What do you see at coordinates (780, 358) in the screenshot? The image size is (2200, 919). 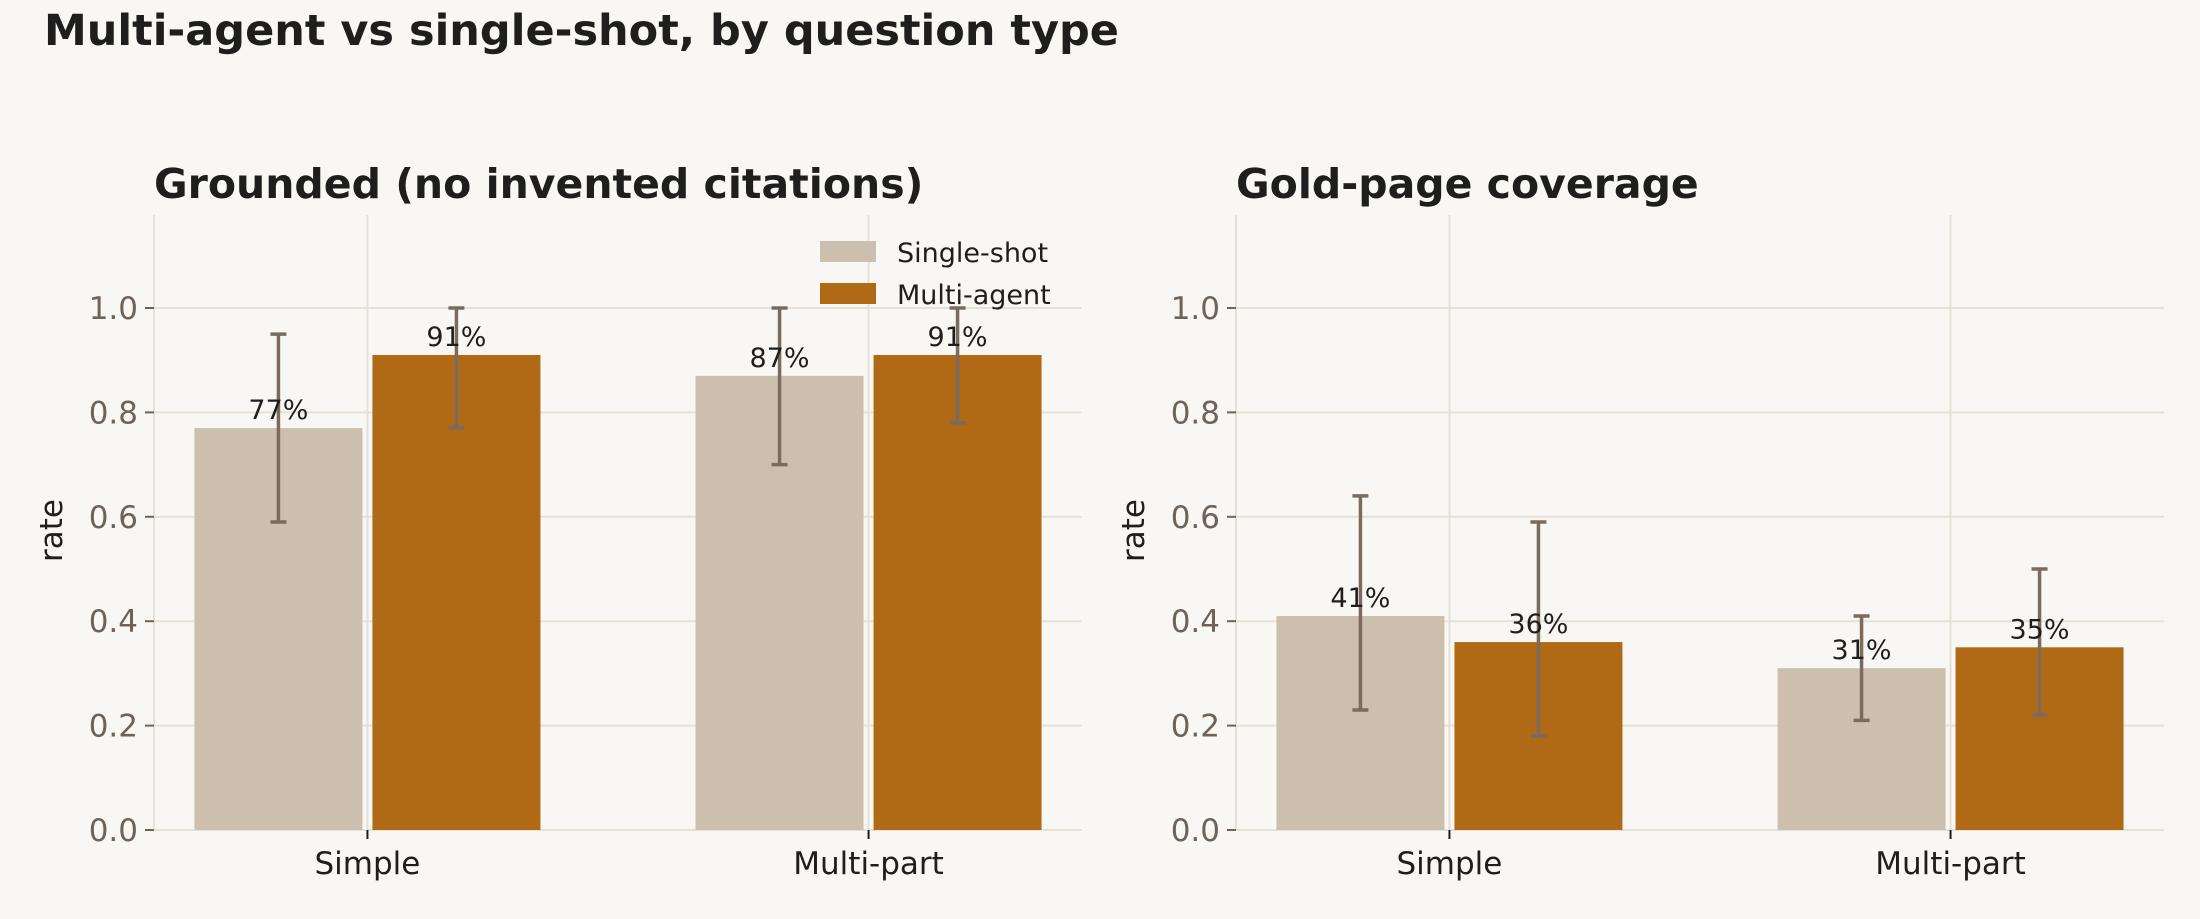 I see `data-label: 87%` at bounding box center [780, 358].